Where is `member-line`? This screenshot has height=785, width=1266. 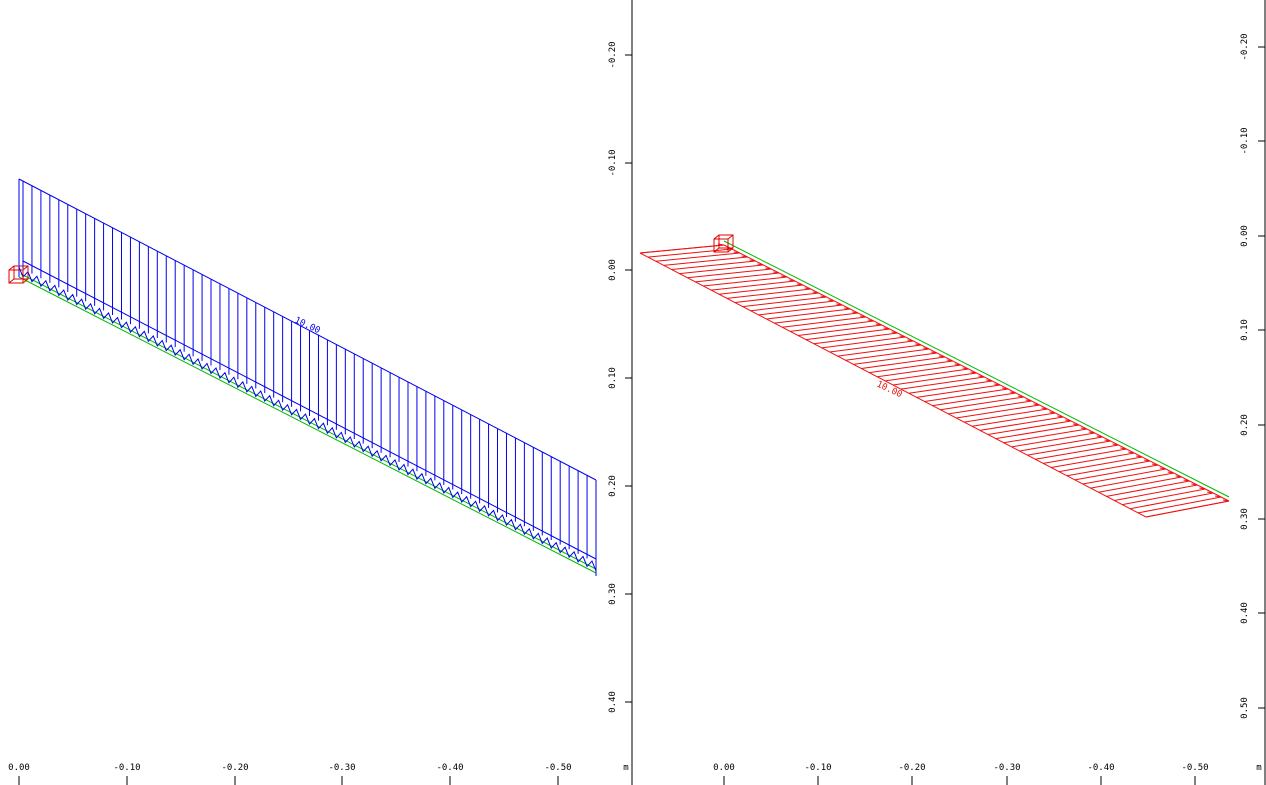
member-line is located at coordinates (976, 369).